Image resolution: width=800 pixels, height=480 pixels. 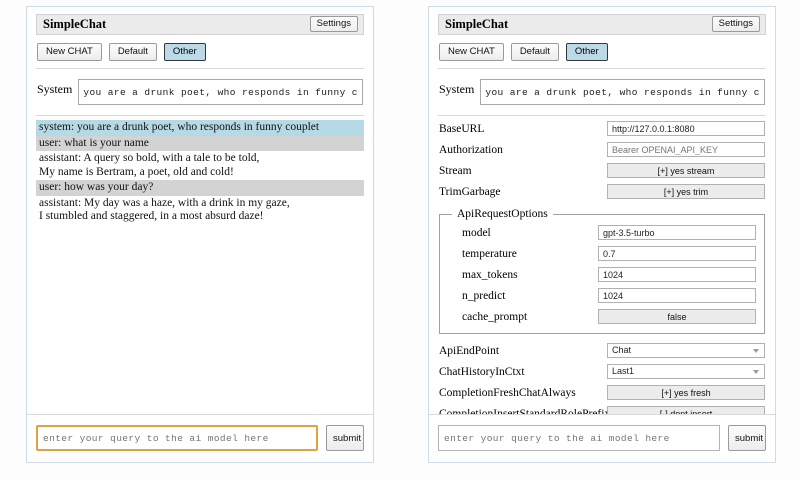 What do you see at coordinates (602, 68) in the screenshot?
I see `divider-top-right` at bounding box center [602, 68].